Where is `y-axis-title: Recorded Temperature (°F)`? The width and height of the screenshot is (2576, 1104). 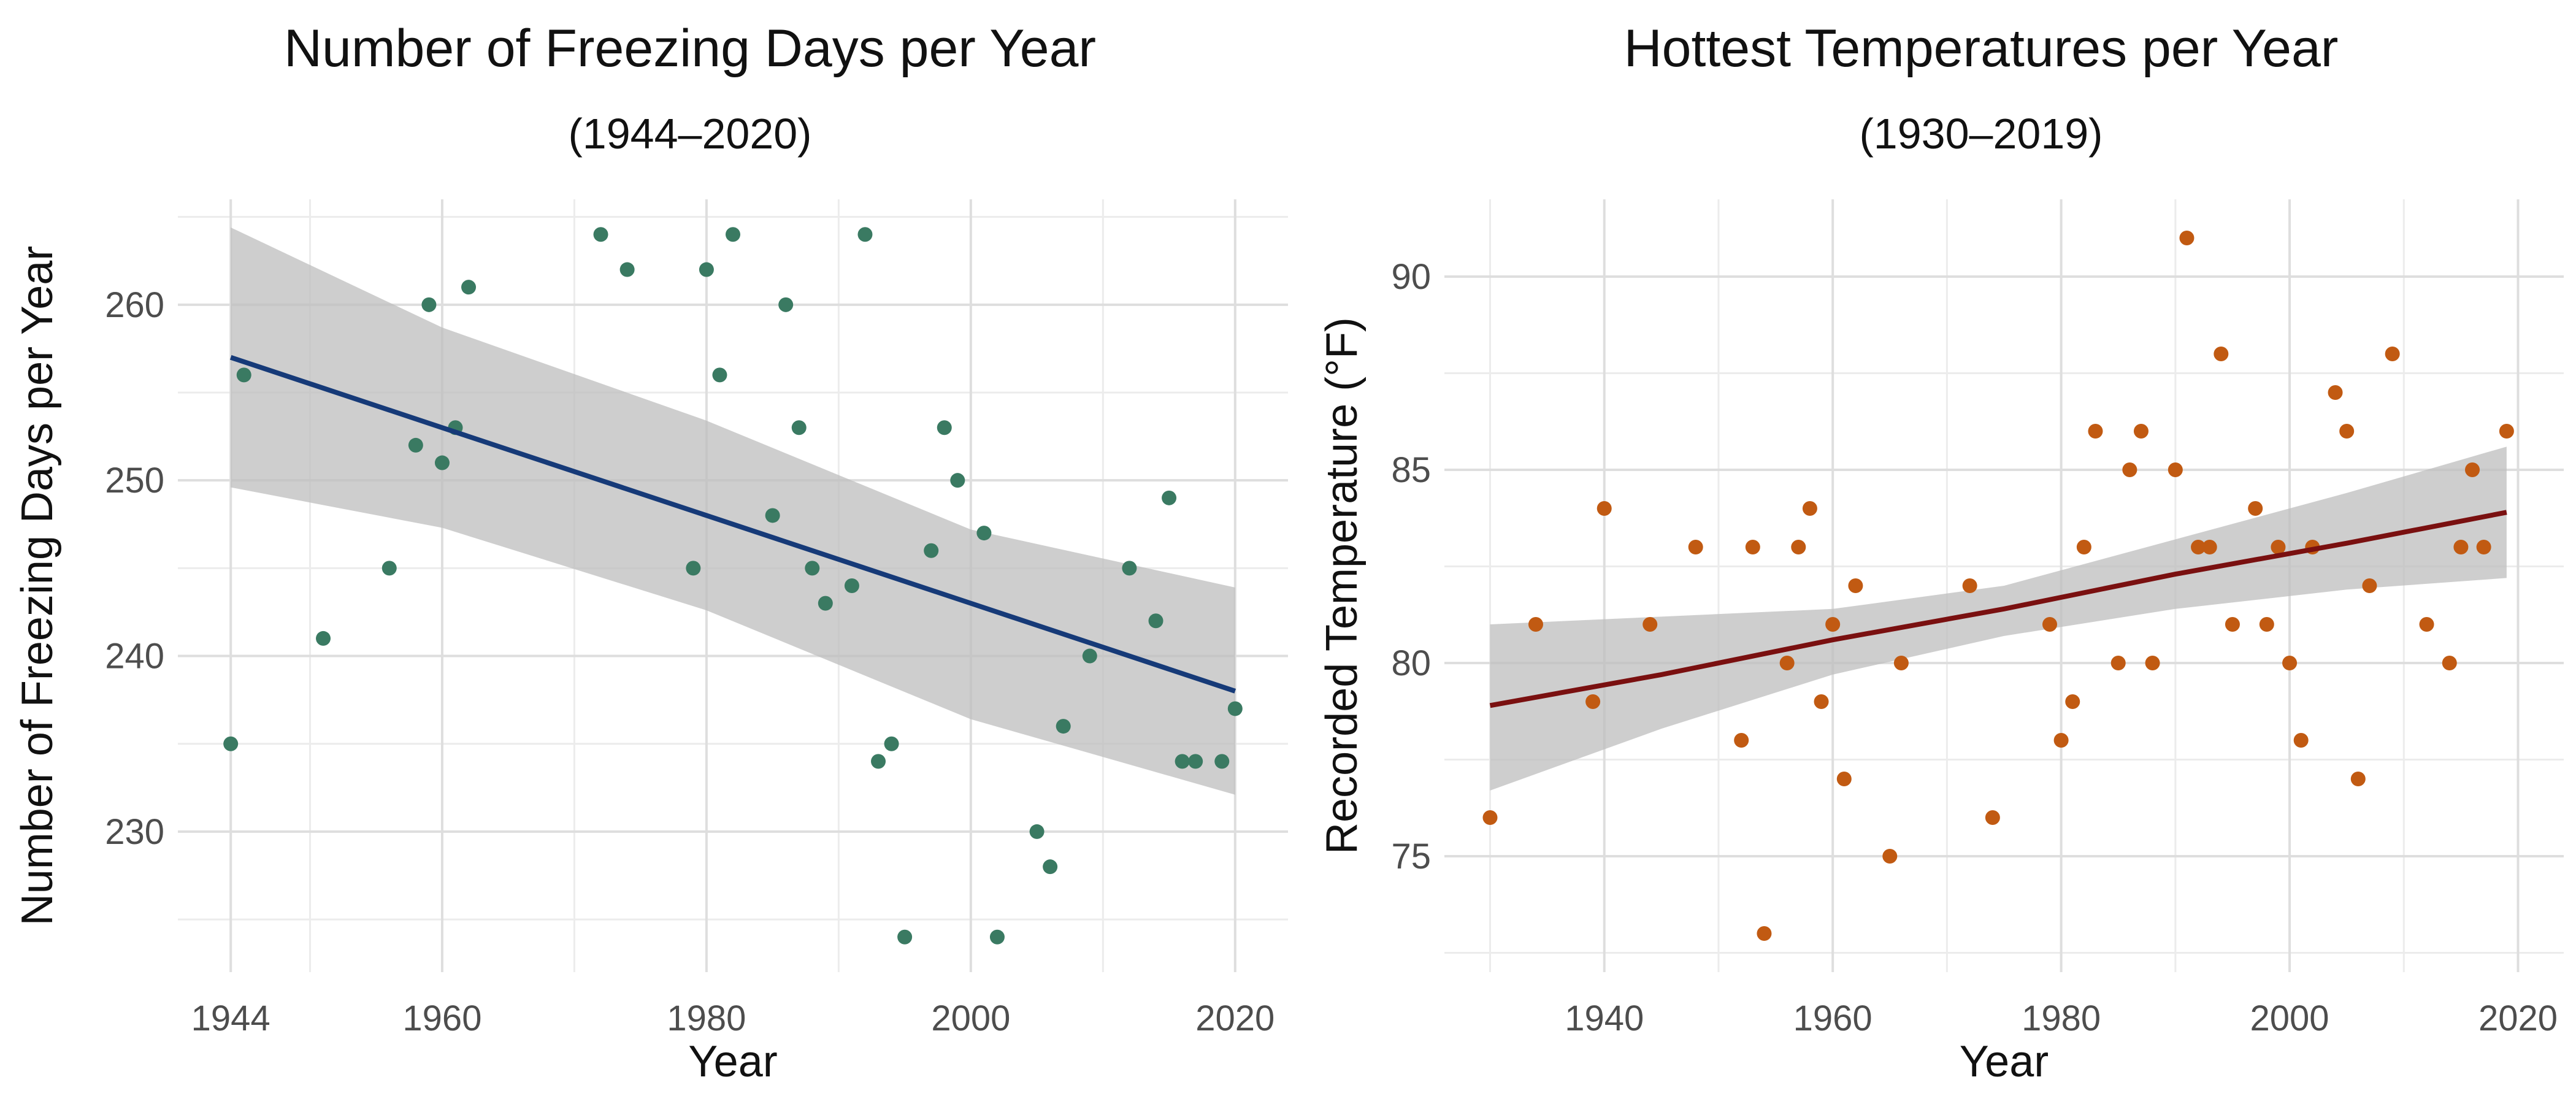 y-axis-title: Recorded Temperature (°F) is located at coordinates (1342, 585).